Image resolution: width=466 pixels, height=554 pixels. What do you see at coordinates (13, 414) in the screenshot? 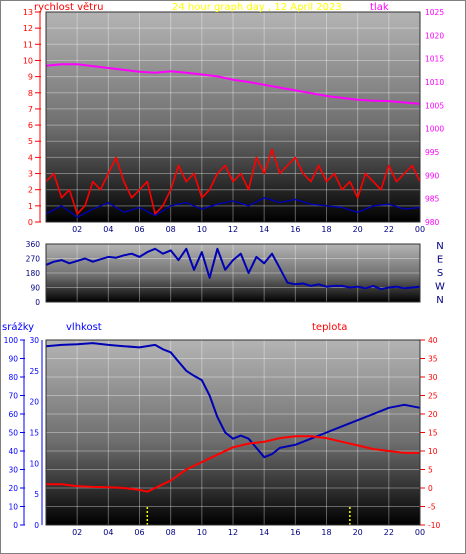
I see `rain-tick-label: 60` at bounding box center [13, 414].